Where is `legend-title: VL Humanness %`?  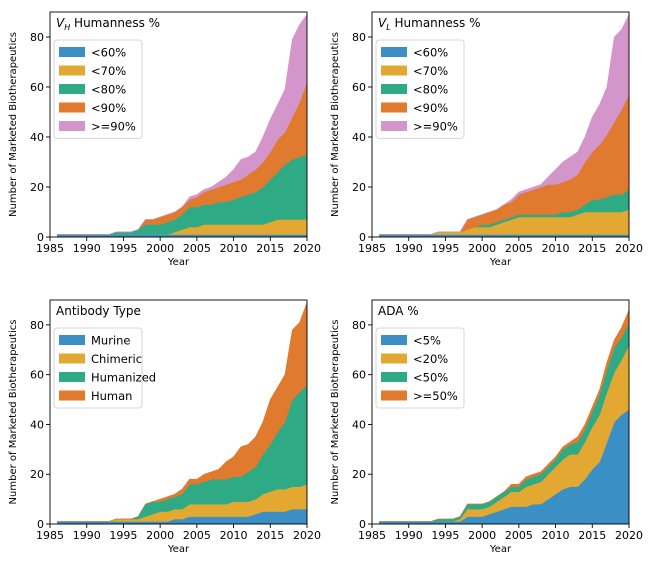 legend-title: VL Humanness % is located at coordinates (429, 24).